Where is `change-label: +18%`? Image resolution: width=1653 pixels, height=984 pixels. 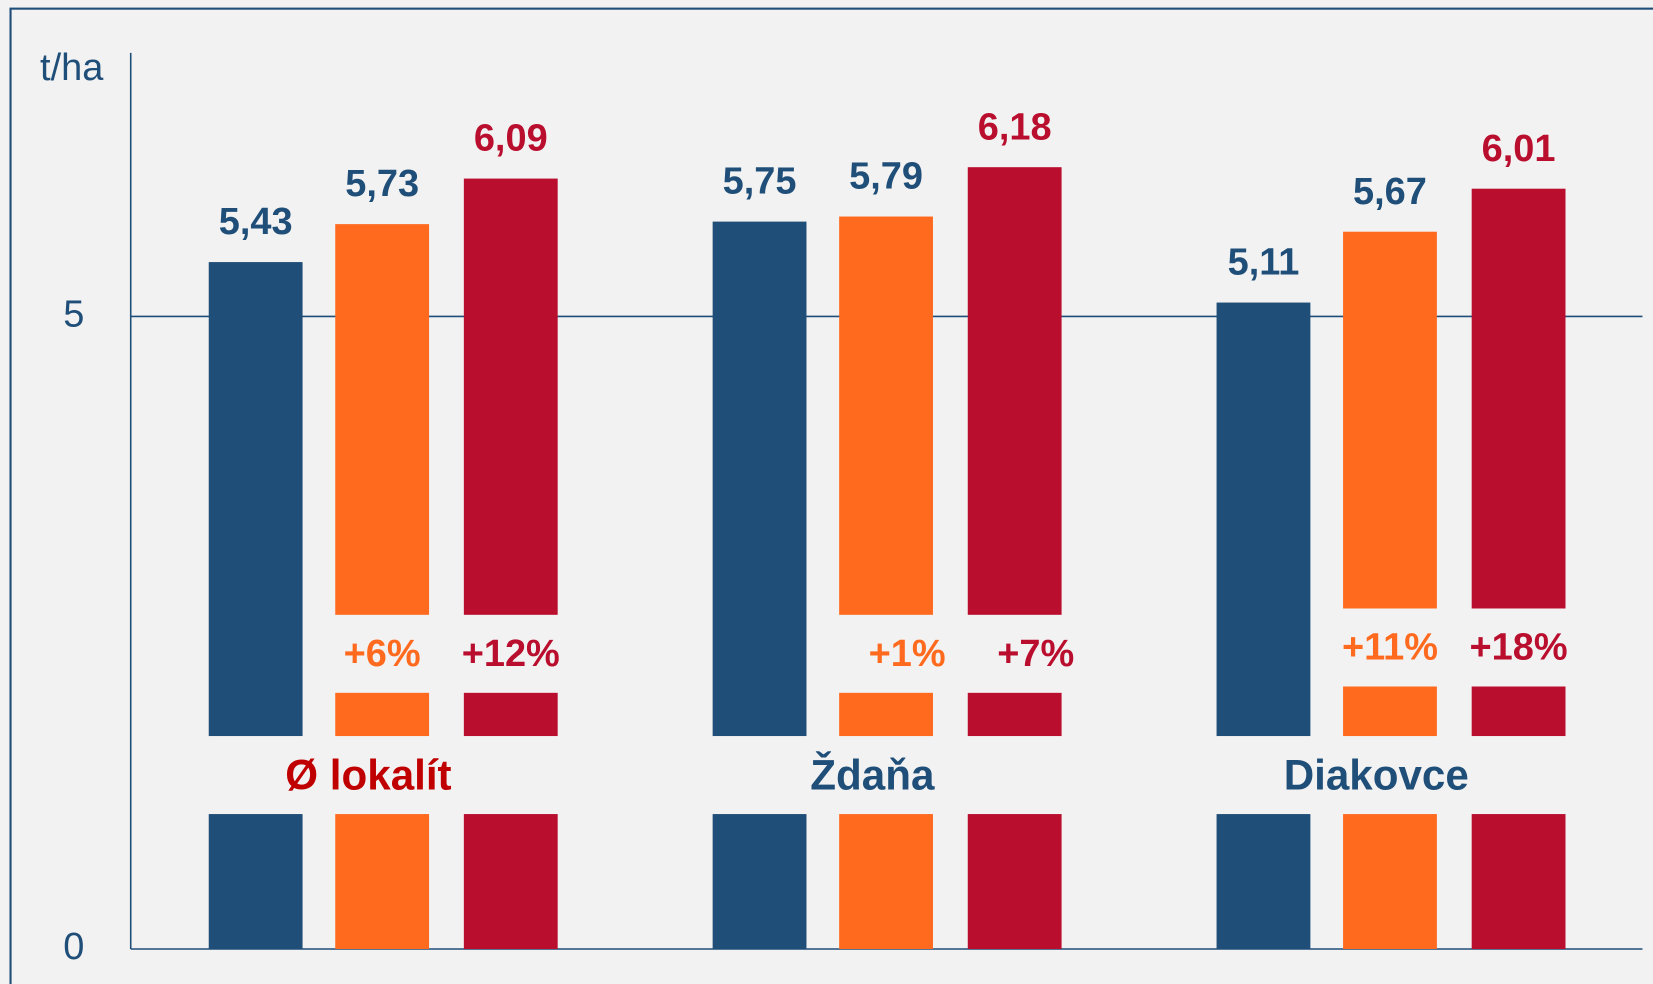 change-label: +18% is located at coordinates (1519, 648).